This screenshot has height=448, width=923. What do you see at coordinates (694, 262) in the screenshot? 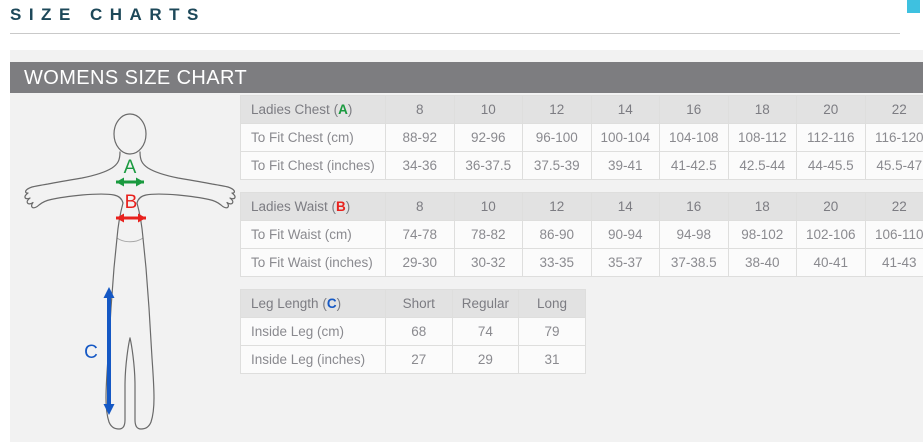
I see `cell-value: 37-38.5` at bounding box center [694, 262].